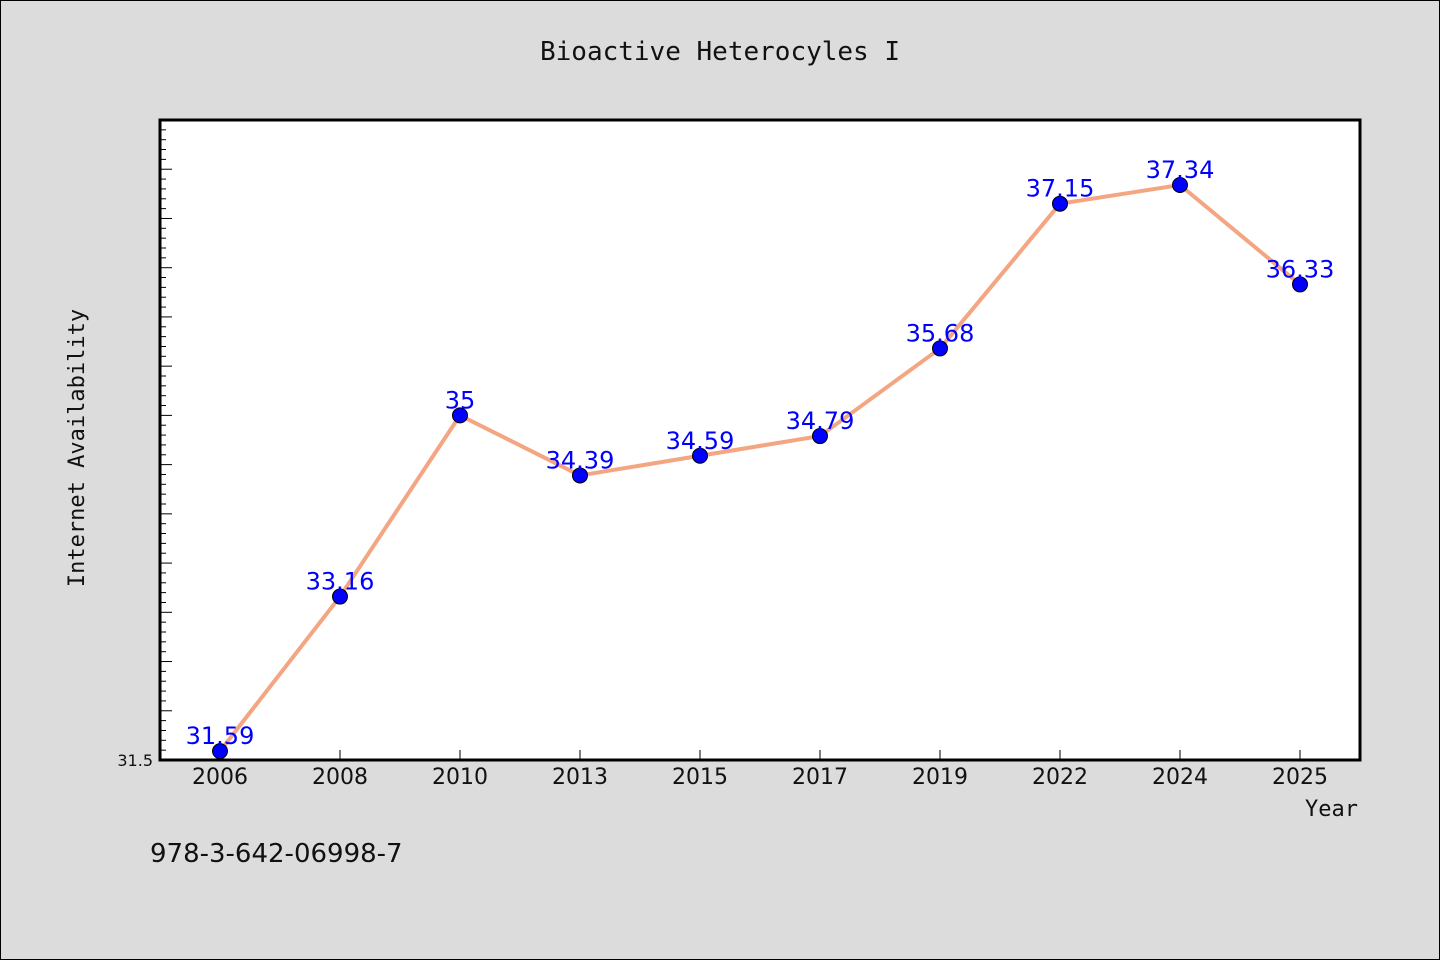  What do you see at coordinates (720, 52) in the screenshot?
I see `chart-title: Bioactive Heterocyles I` at bounding box center [720, 52].